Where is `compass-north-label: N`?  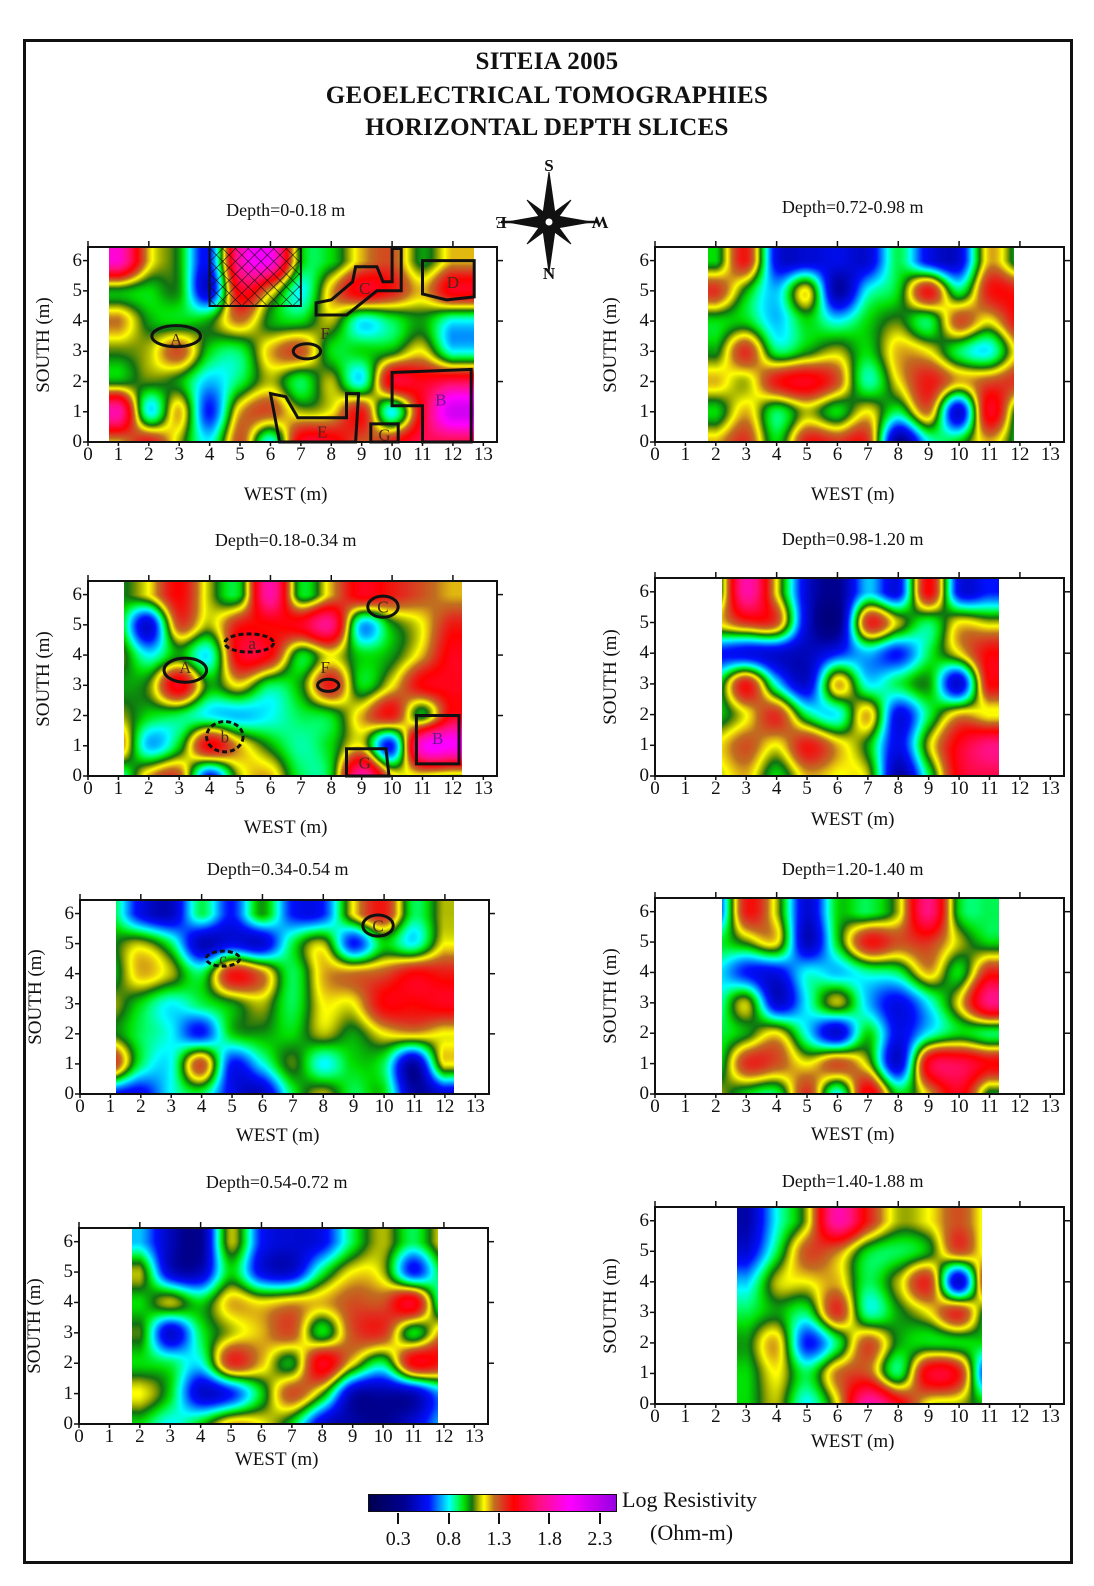 compass-north-label: N is located at coordinates (549, 273).